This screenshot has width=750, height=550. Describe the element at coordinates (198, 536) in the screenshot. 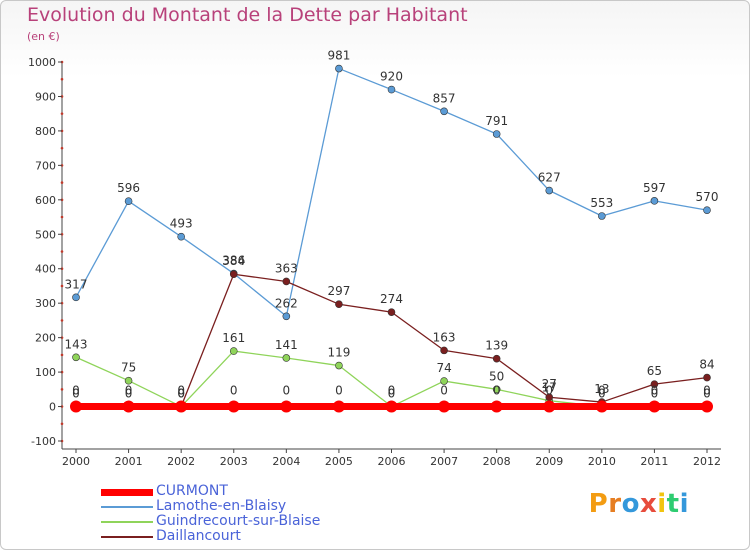

I see `legend-label: Daillancourt` at that location.